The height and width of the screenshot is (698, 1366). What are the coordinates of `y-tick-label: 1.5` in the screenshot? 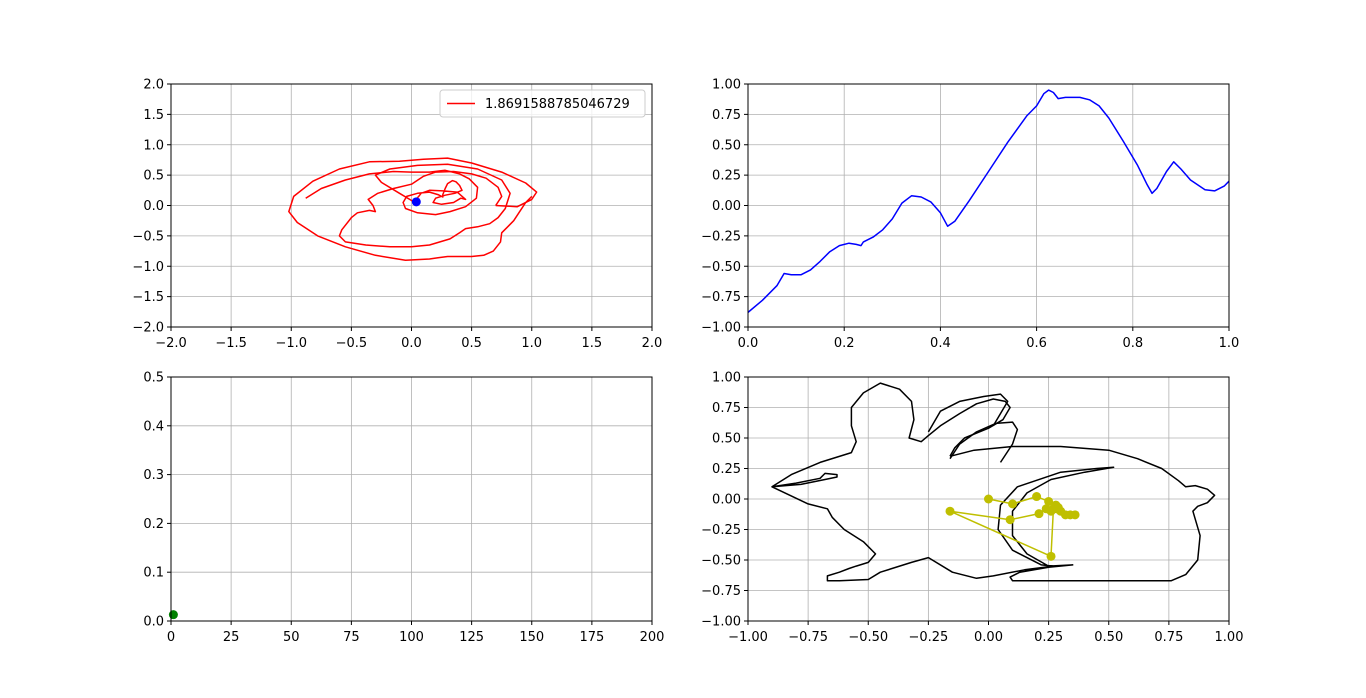 It's located at (153, 115).